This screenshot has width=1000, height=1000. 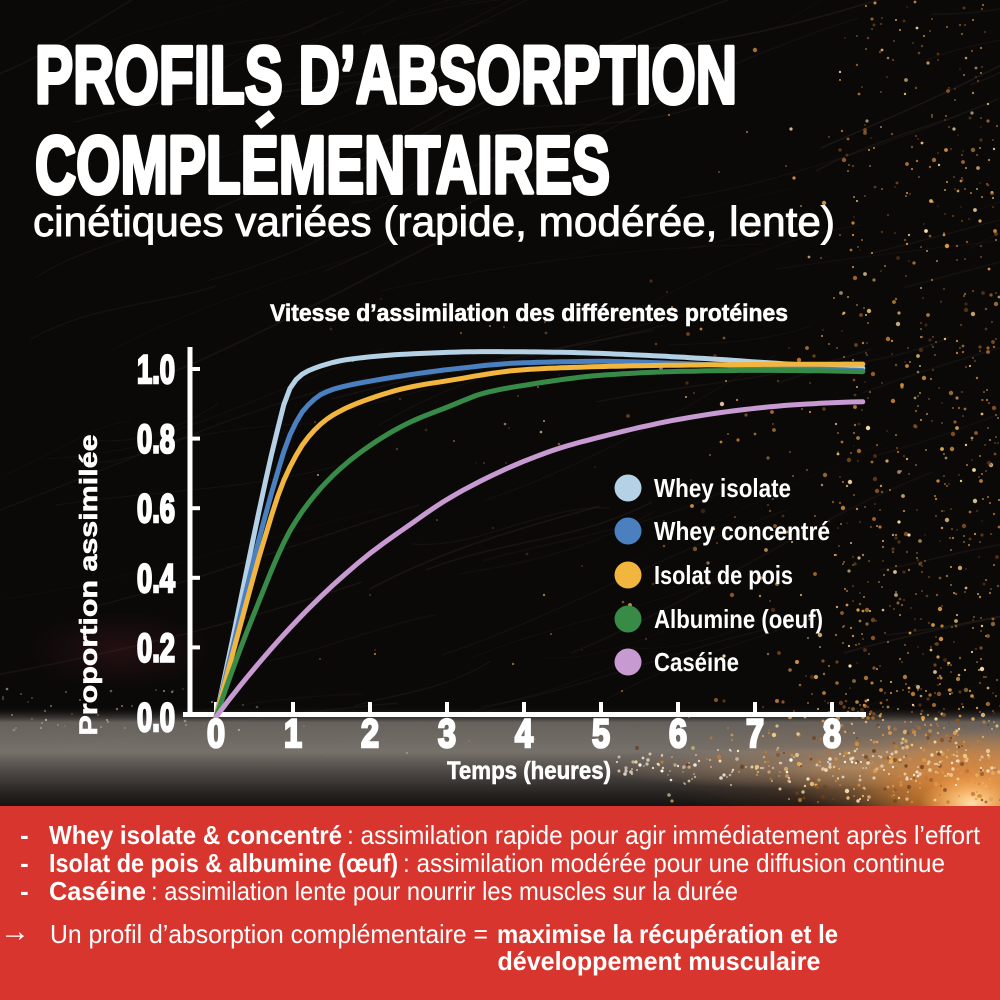 I want to click on svg-text: Whey isolate, so click(x=722, y=488).